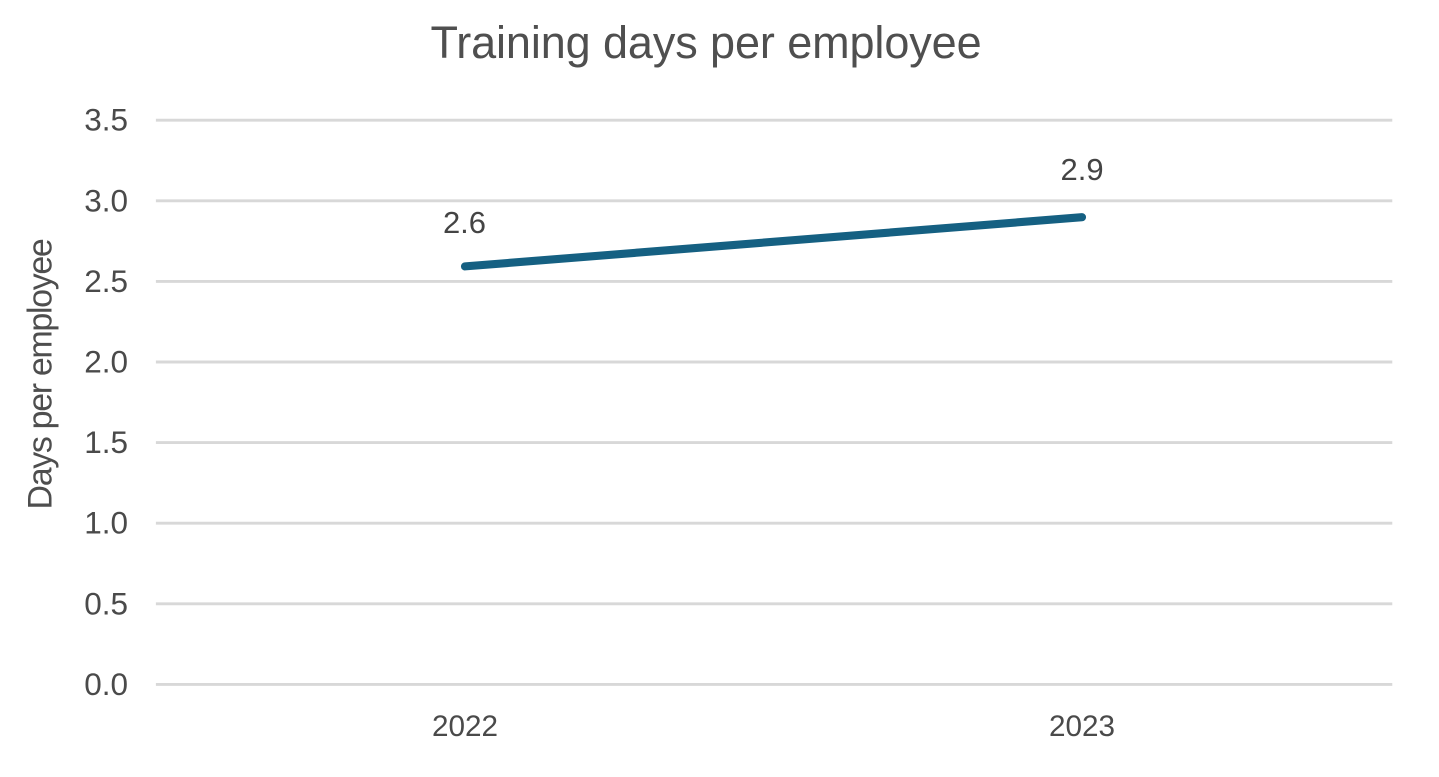 The height and width of the screenshot is (777, 1439). I want to click on svg-text: Days per employee, so click(41, 374).